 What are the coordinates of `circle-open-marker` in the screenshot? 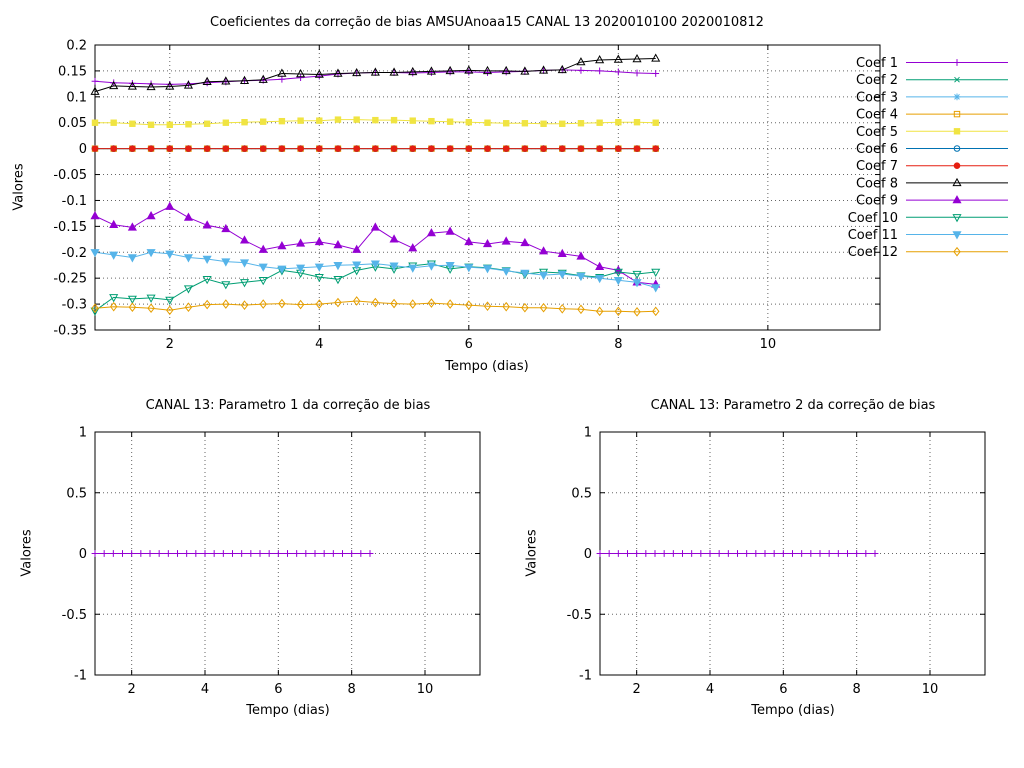 It's located at (957, 148).